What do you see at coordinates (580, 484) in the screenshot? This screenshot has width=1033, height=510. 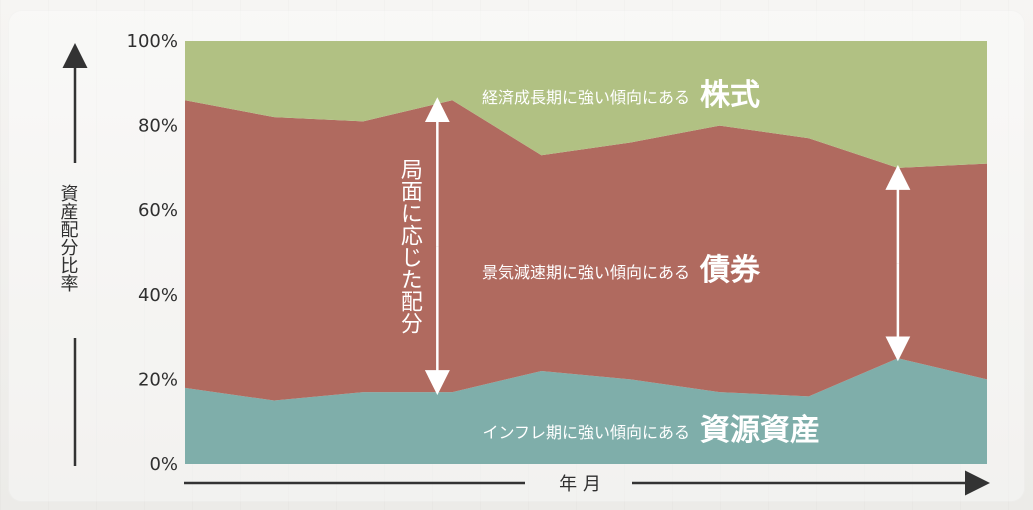 I see `x-axis-title: 年 月` at bounding box center [580, 484].